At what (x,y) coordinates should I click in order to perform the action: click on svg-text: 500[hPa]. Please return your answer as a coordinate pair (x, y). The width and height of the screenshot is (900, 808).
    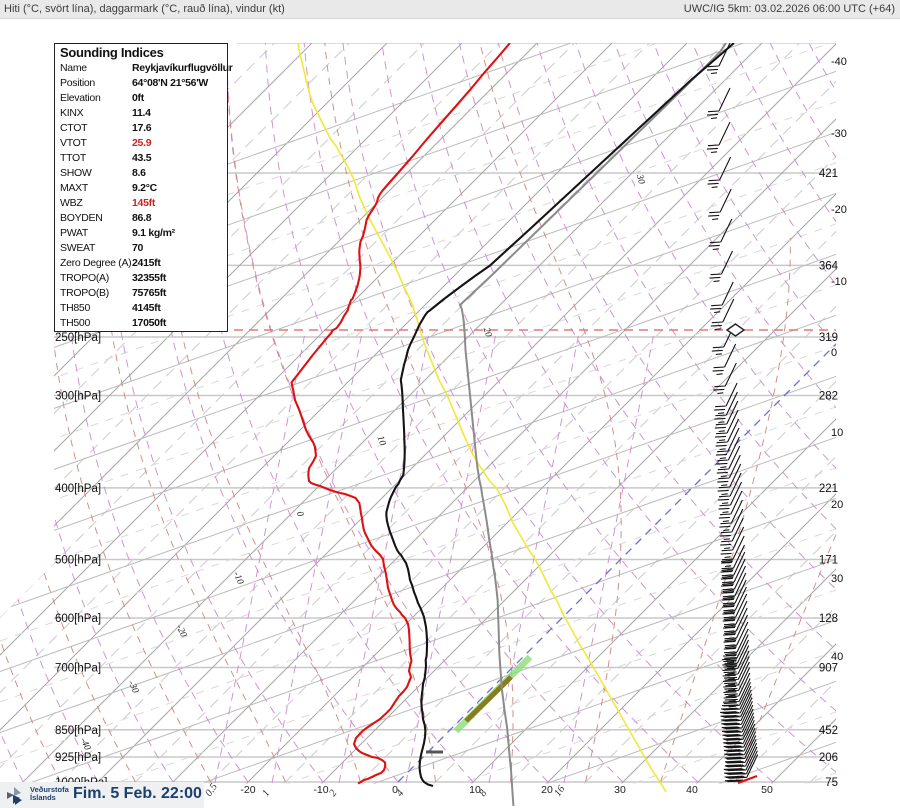
    Looking at the image, I should click on (78, 560).